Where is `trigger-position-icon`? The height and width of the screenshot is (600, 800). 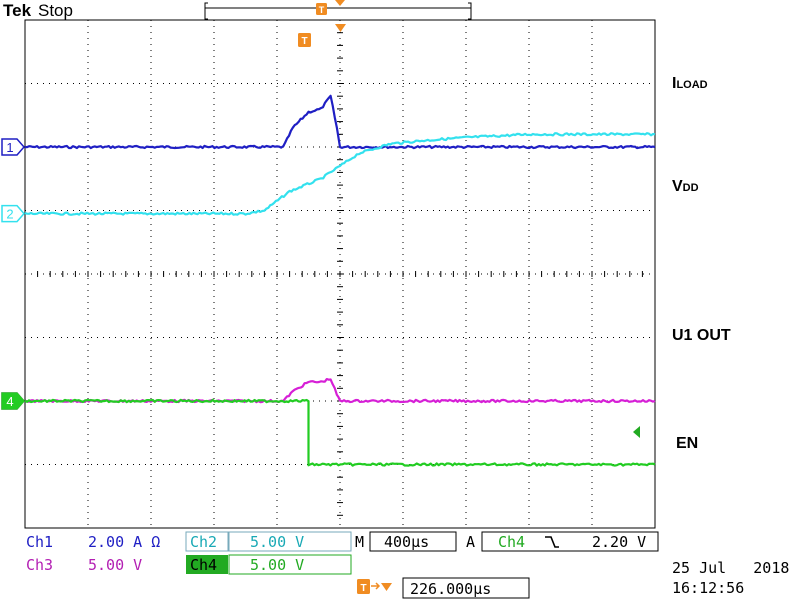
trigger-position-icon is located at coordinates (340, 3).